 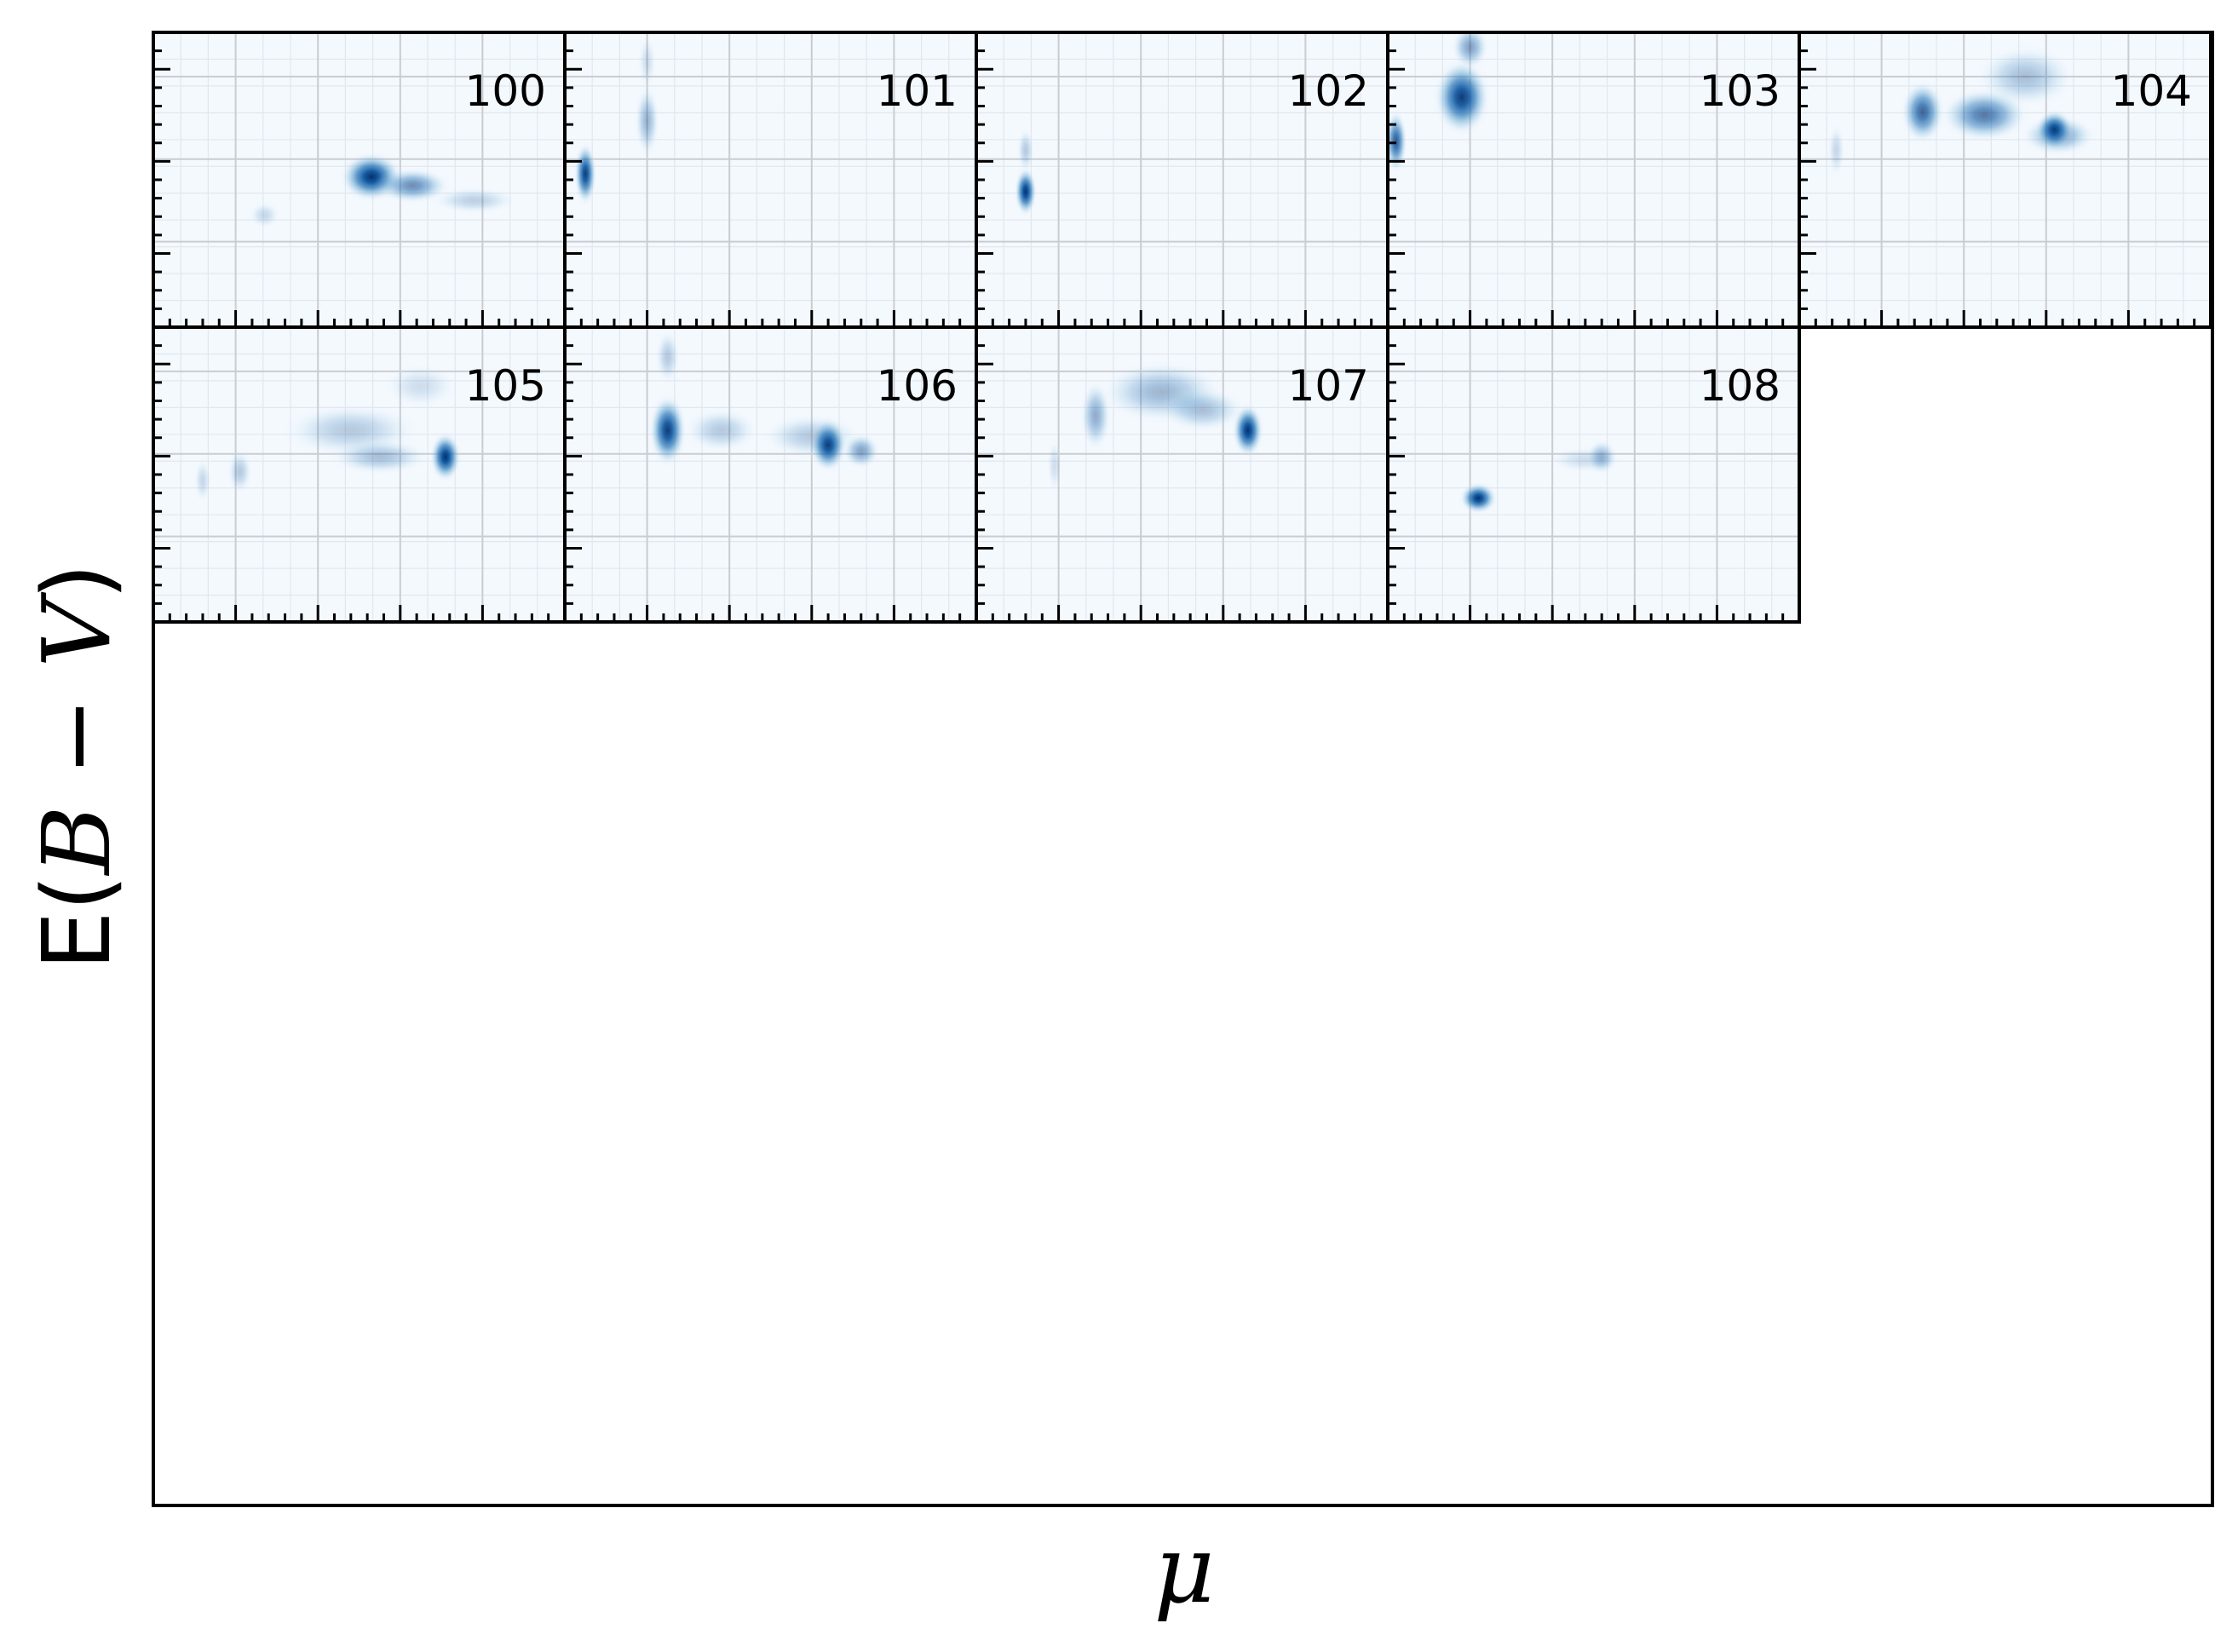 I want to click on panel-label: 108, so click(x=1740, y=386).